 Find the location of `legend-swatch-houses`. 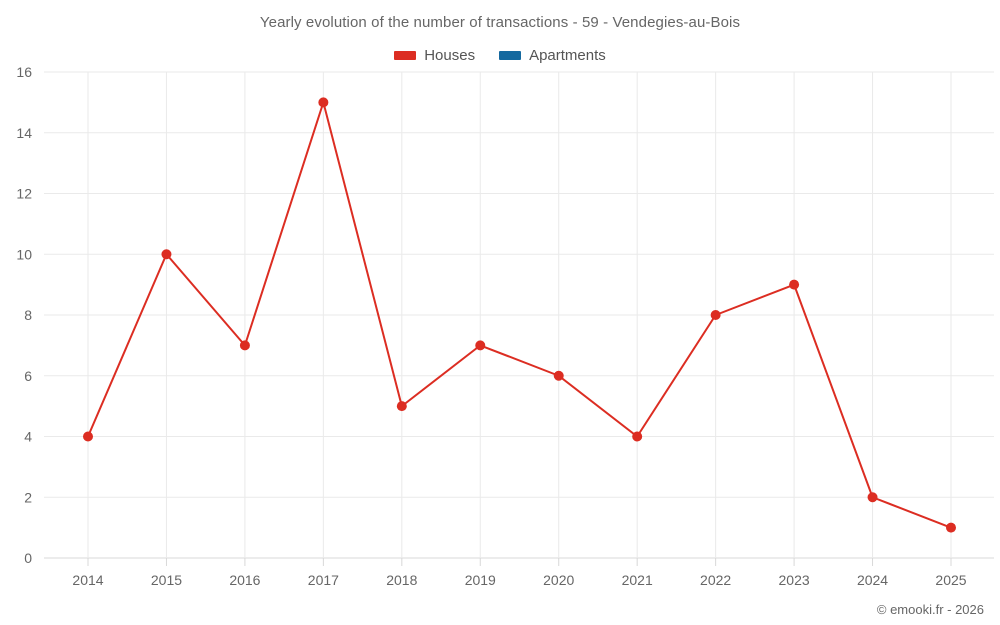

legend-swatch-houses is located at coordinates (405, 55).